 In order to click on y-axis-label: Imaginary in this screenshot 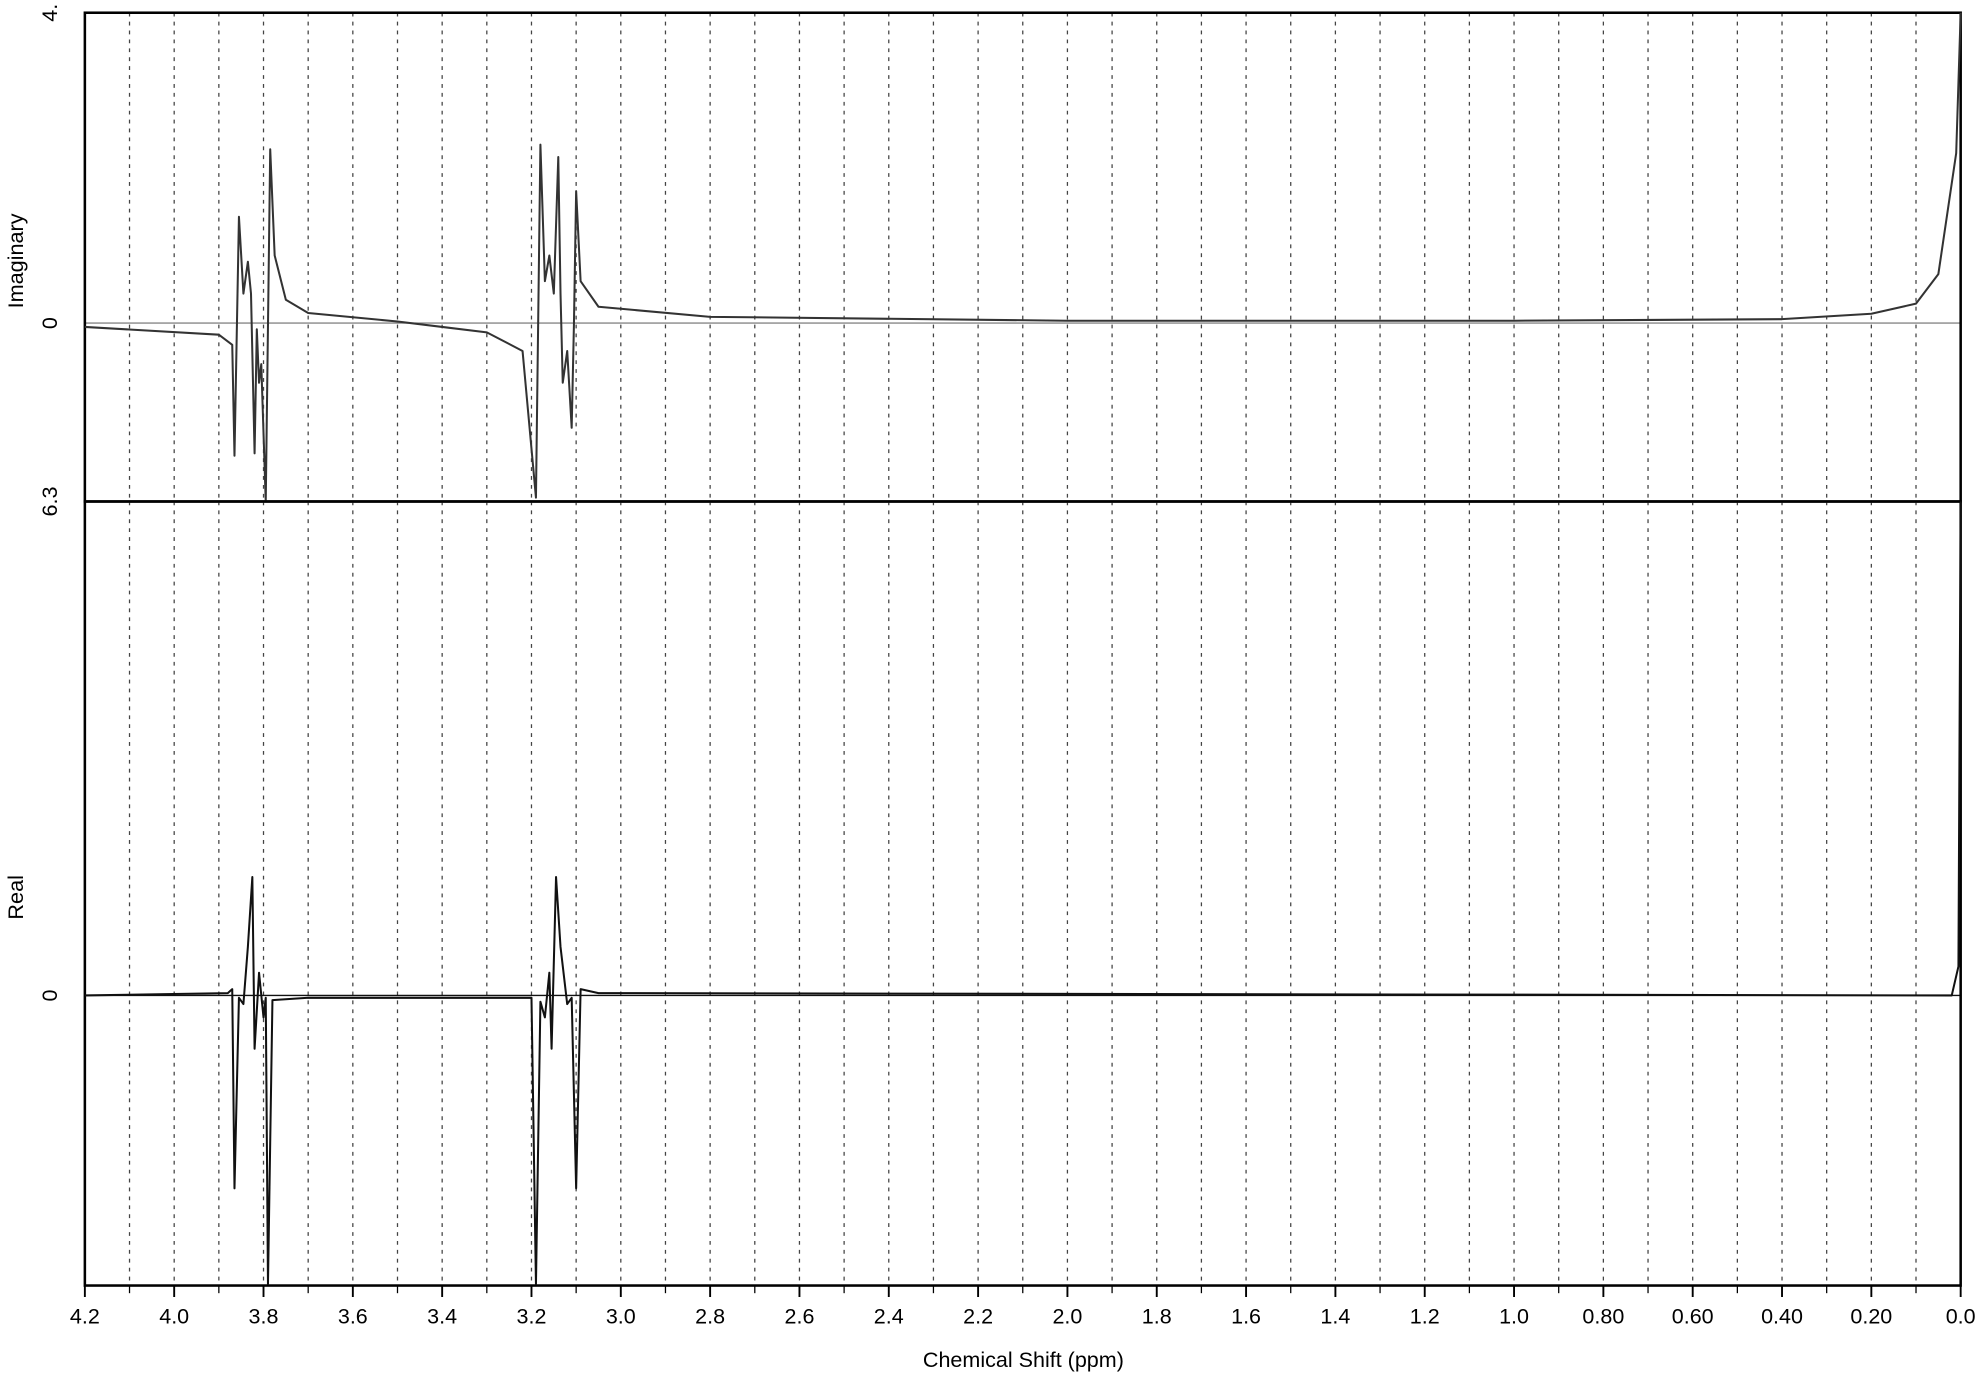, I will do `click(15, 260)`.